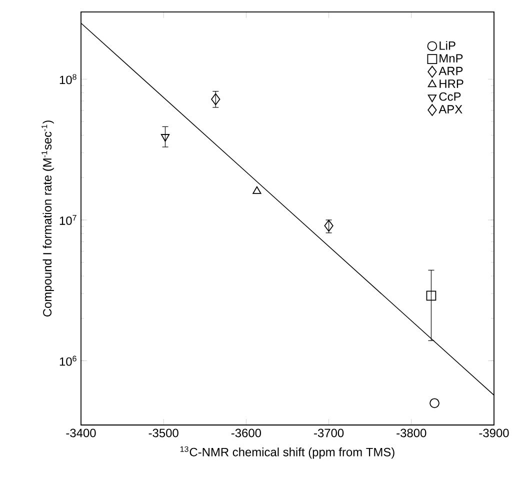 This screenshot has width=514, height=489. What do you see at coordinates (494, 433) in the screenshot?
I see `x-tick-label: -3900` at bounding box center [494, 433].